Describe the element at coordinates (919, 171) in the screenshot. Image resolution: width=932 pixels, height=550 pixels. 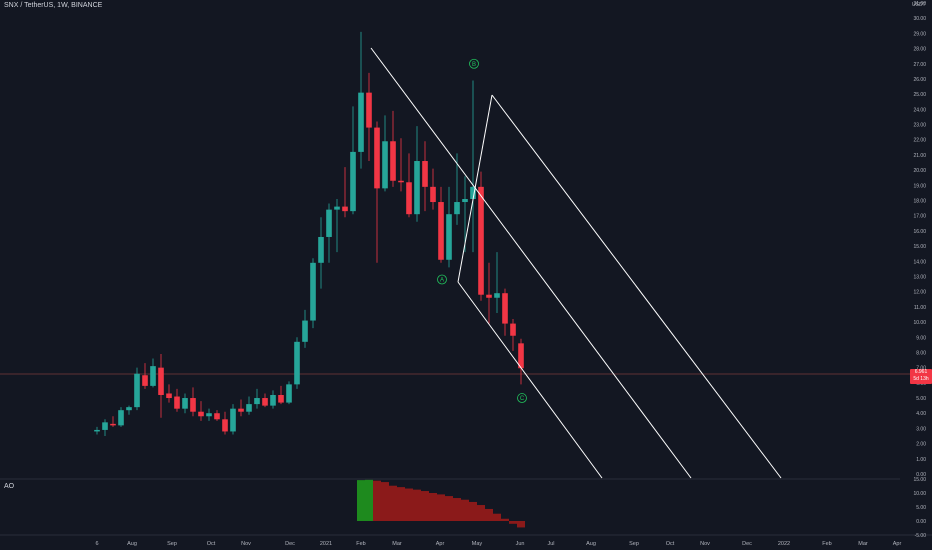
I see `price-tick-label: 20.00` at that location.